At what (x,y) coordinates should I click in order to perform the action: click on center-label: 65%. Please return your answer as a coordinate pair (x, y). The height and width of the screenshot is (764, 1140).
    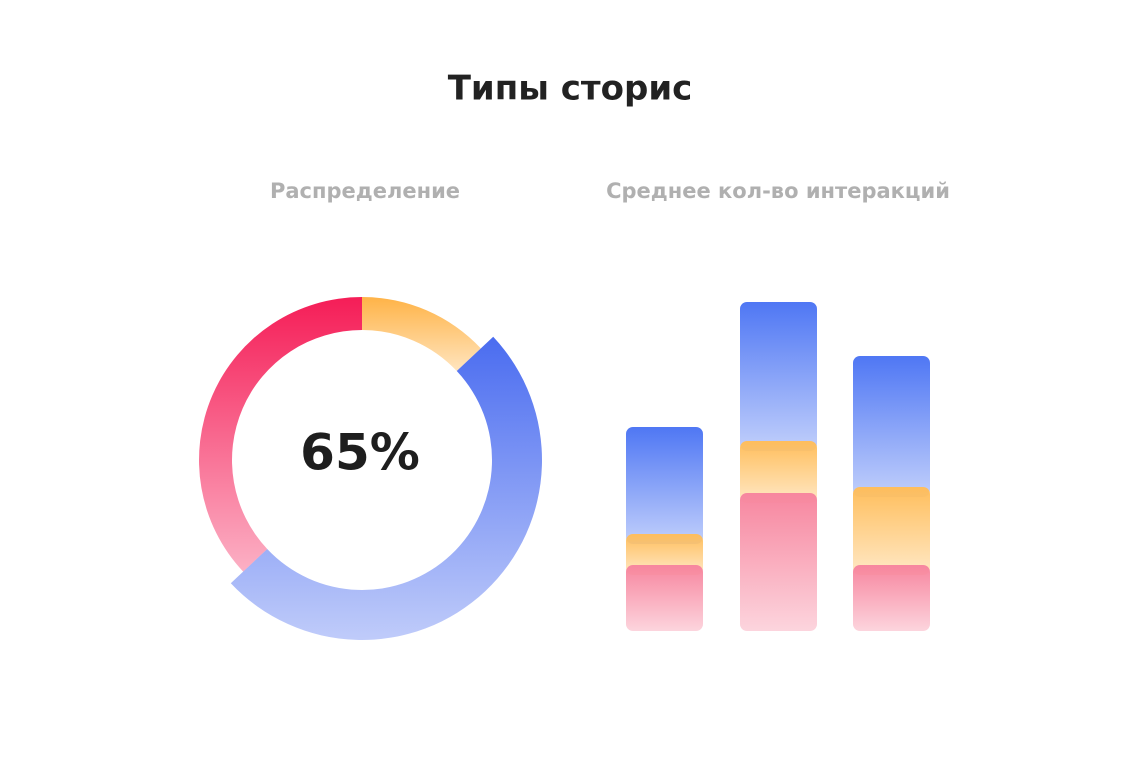
    Looking at the image, I should click on (360, 453).